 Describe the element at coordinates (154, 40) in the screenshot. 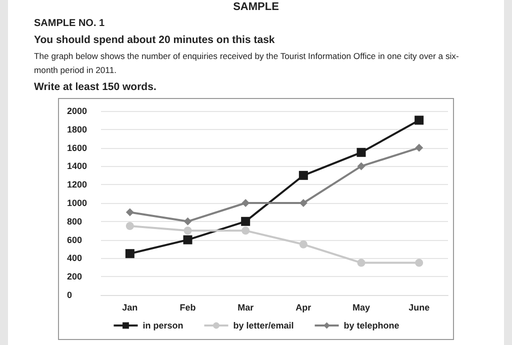

I see `text: You should spend about 20 minutes on this task` at that location.